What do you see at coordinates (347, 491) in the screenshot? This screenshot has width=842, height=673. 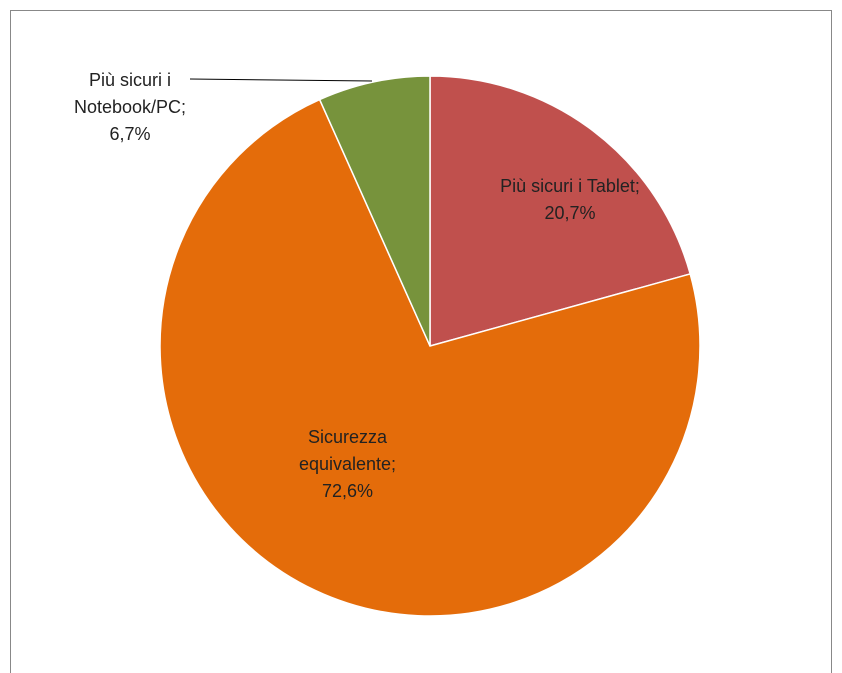 I see `label-value: 72,6%` at bounding box center [347, 491].